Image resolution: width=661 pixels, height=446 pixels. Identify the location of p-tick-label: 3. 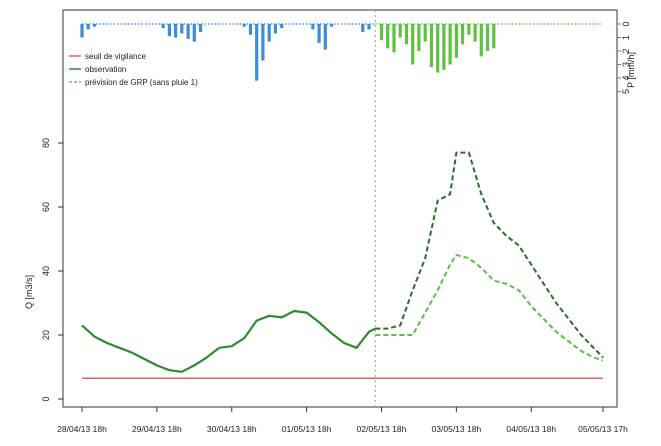
(626, 64).